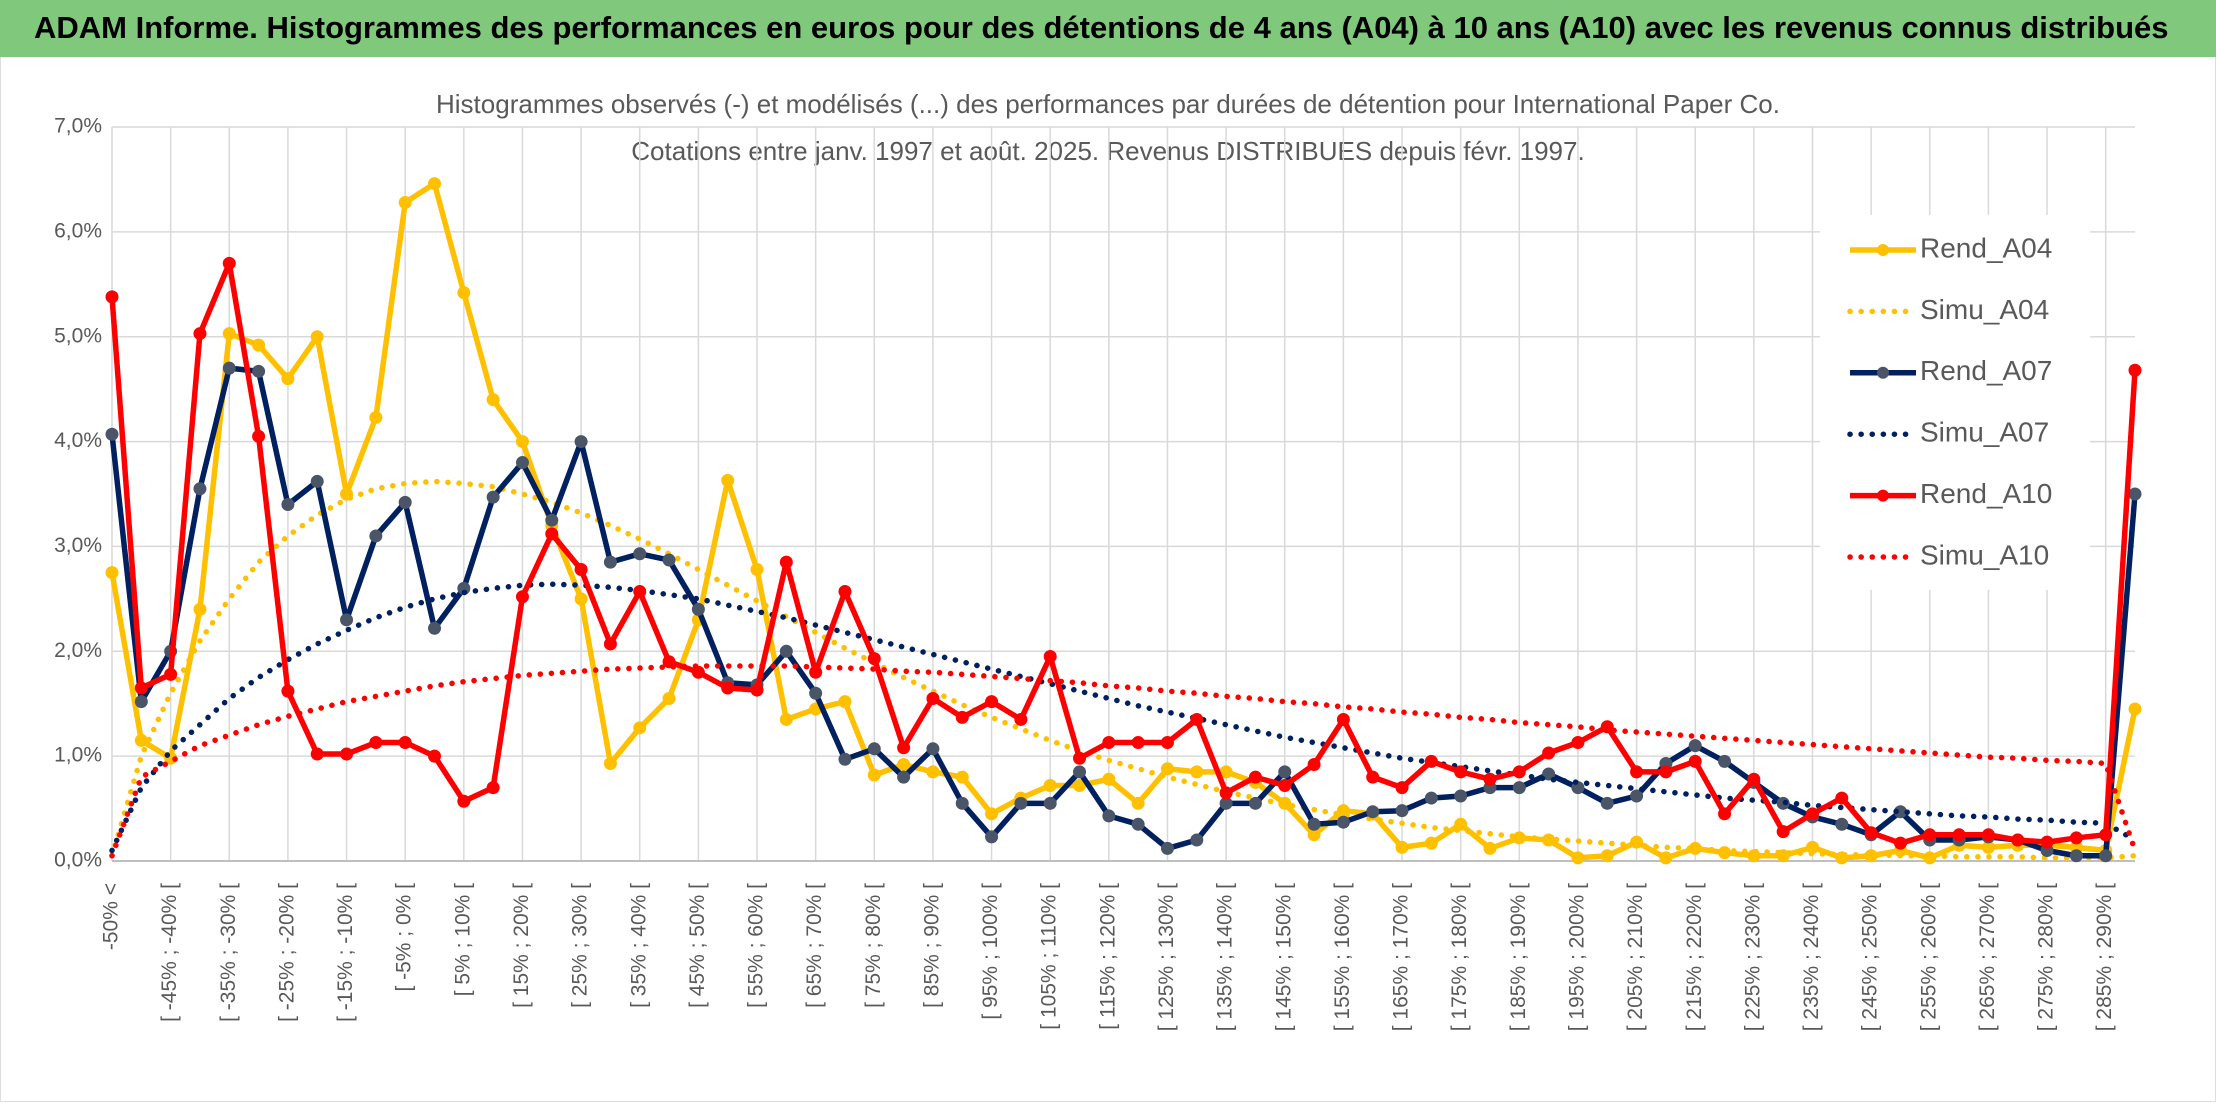 The image size is (2216, 1107). Describe the element at coordinates (1984, 554) in the screenshot. I see `legend-label: Simu_A10` at that location.